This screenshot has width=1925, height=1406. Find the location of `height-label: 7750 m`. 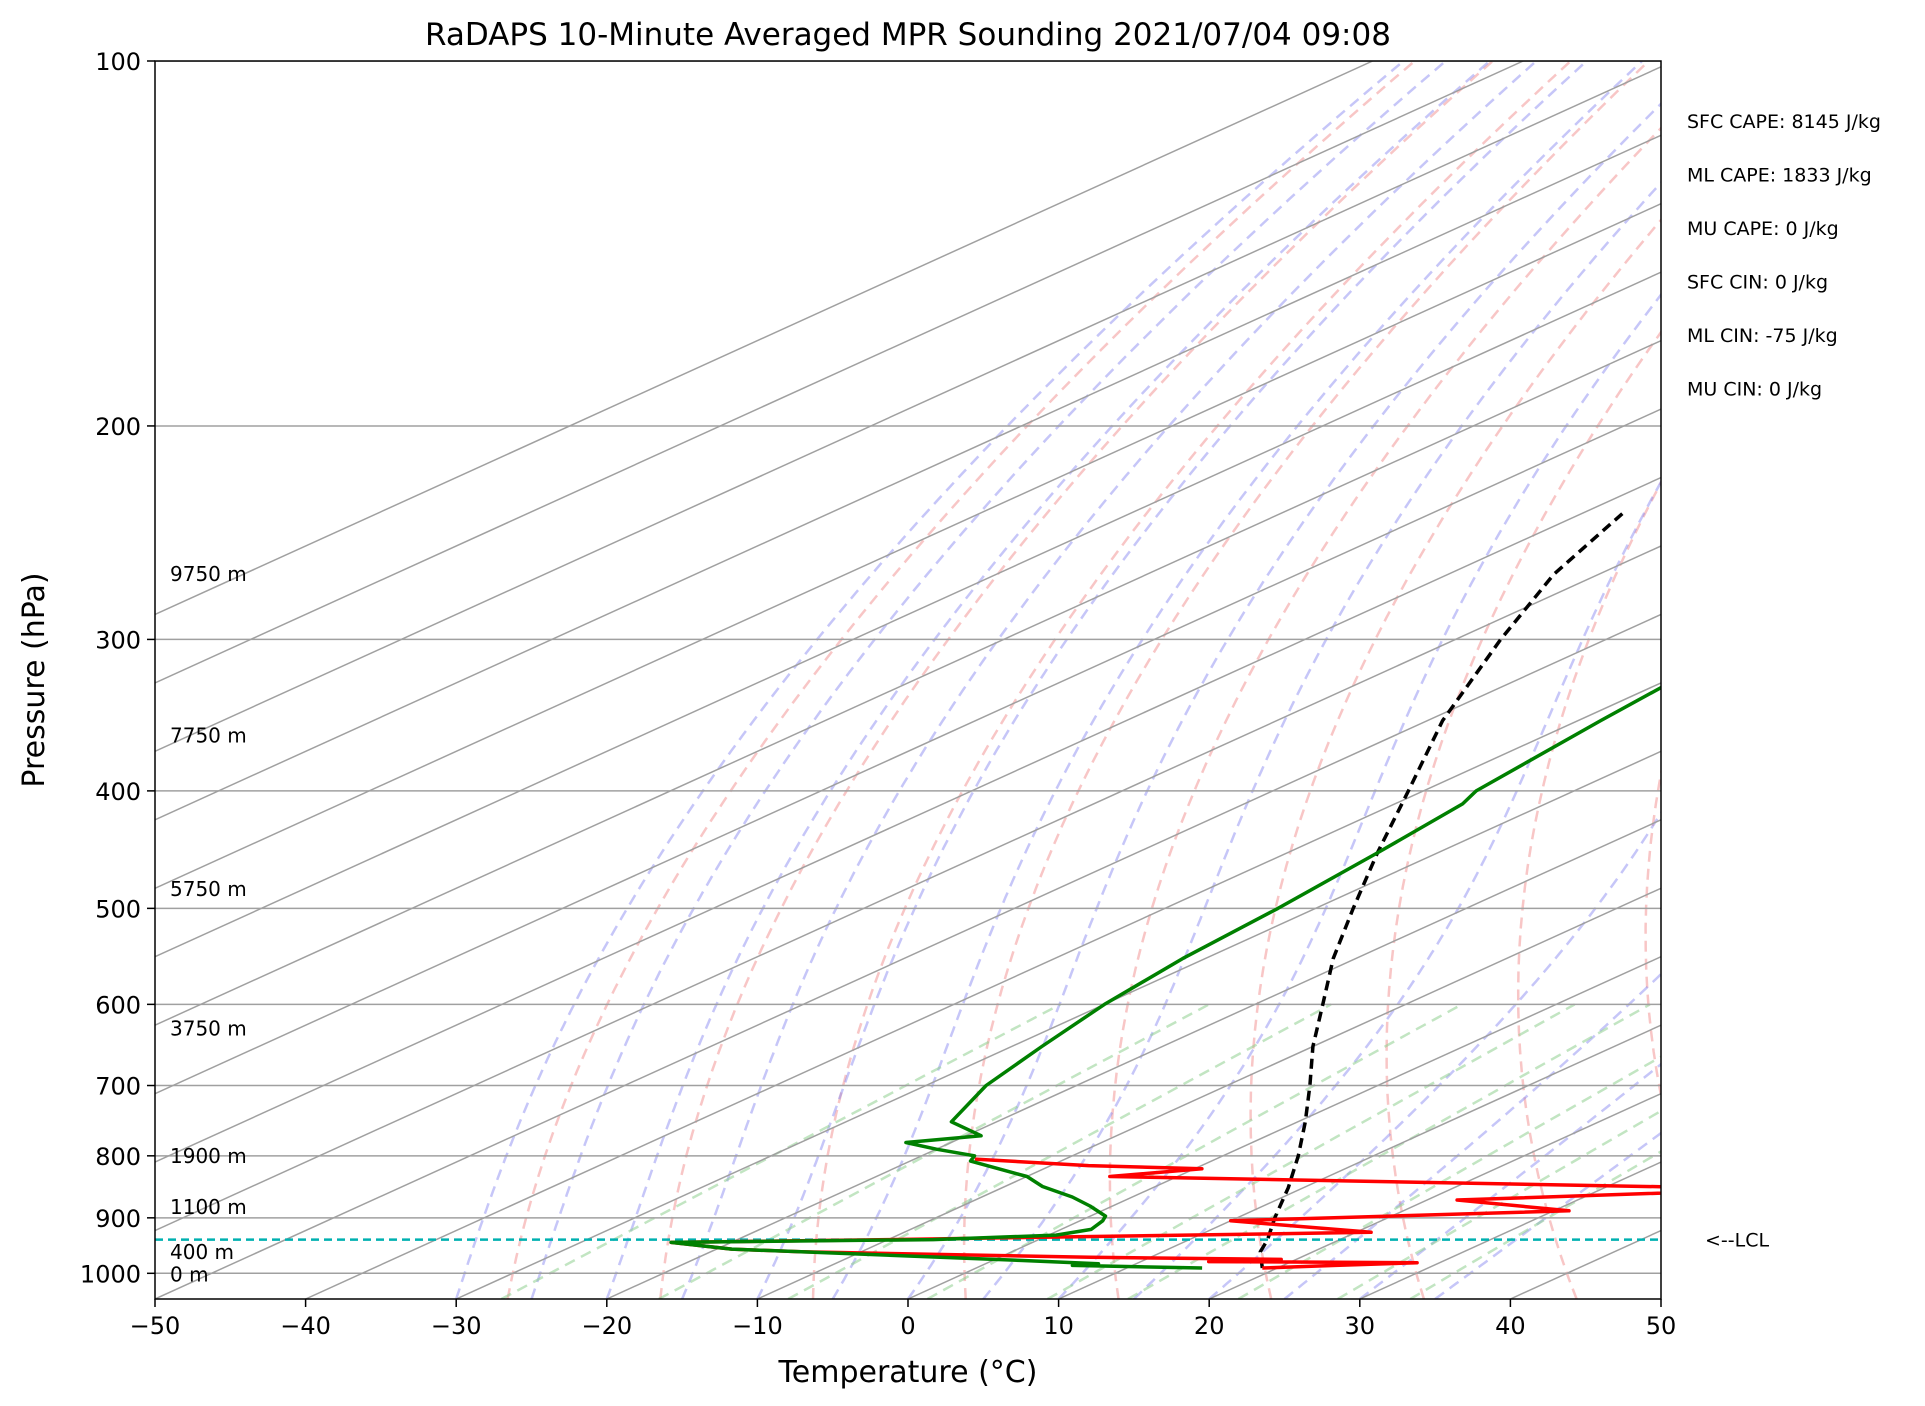

height-label: 7750 m is located at coordinates (208, 735).